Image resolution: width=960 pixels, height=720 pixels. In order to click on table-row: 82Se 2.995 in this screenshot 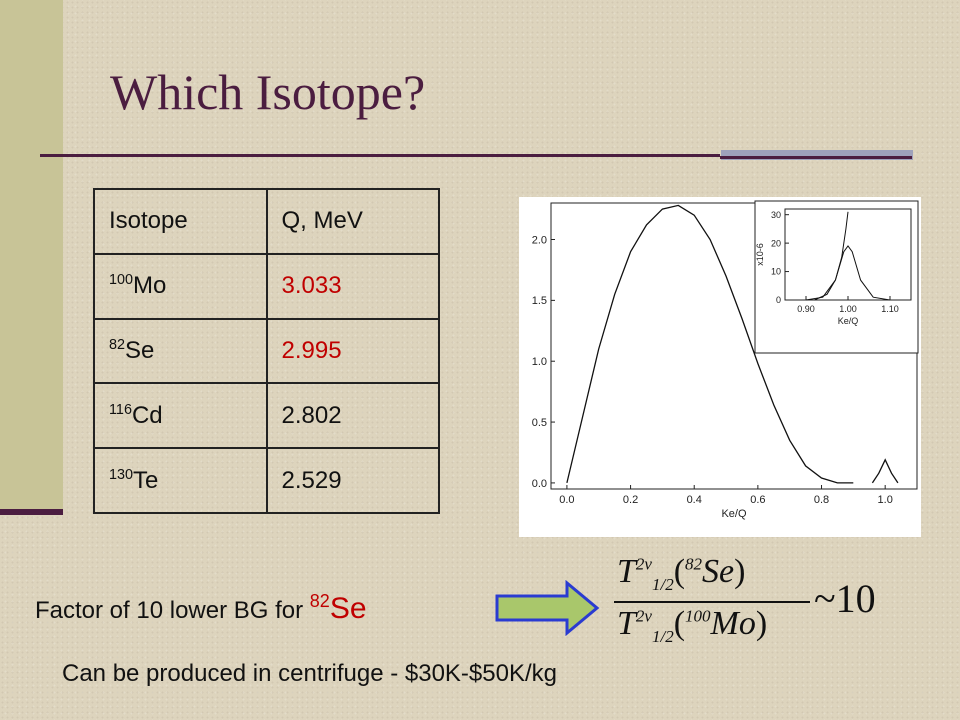, I will do `click(266, 351)`.